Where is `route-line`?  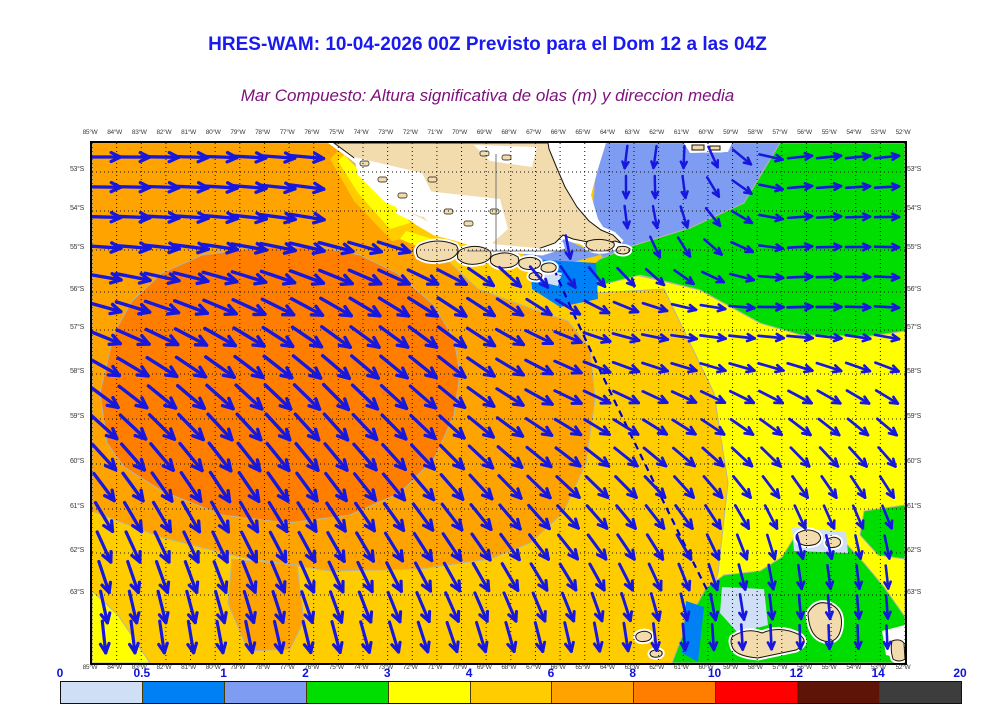
route-line is located at coordinates (630, 429).